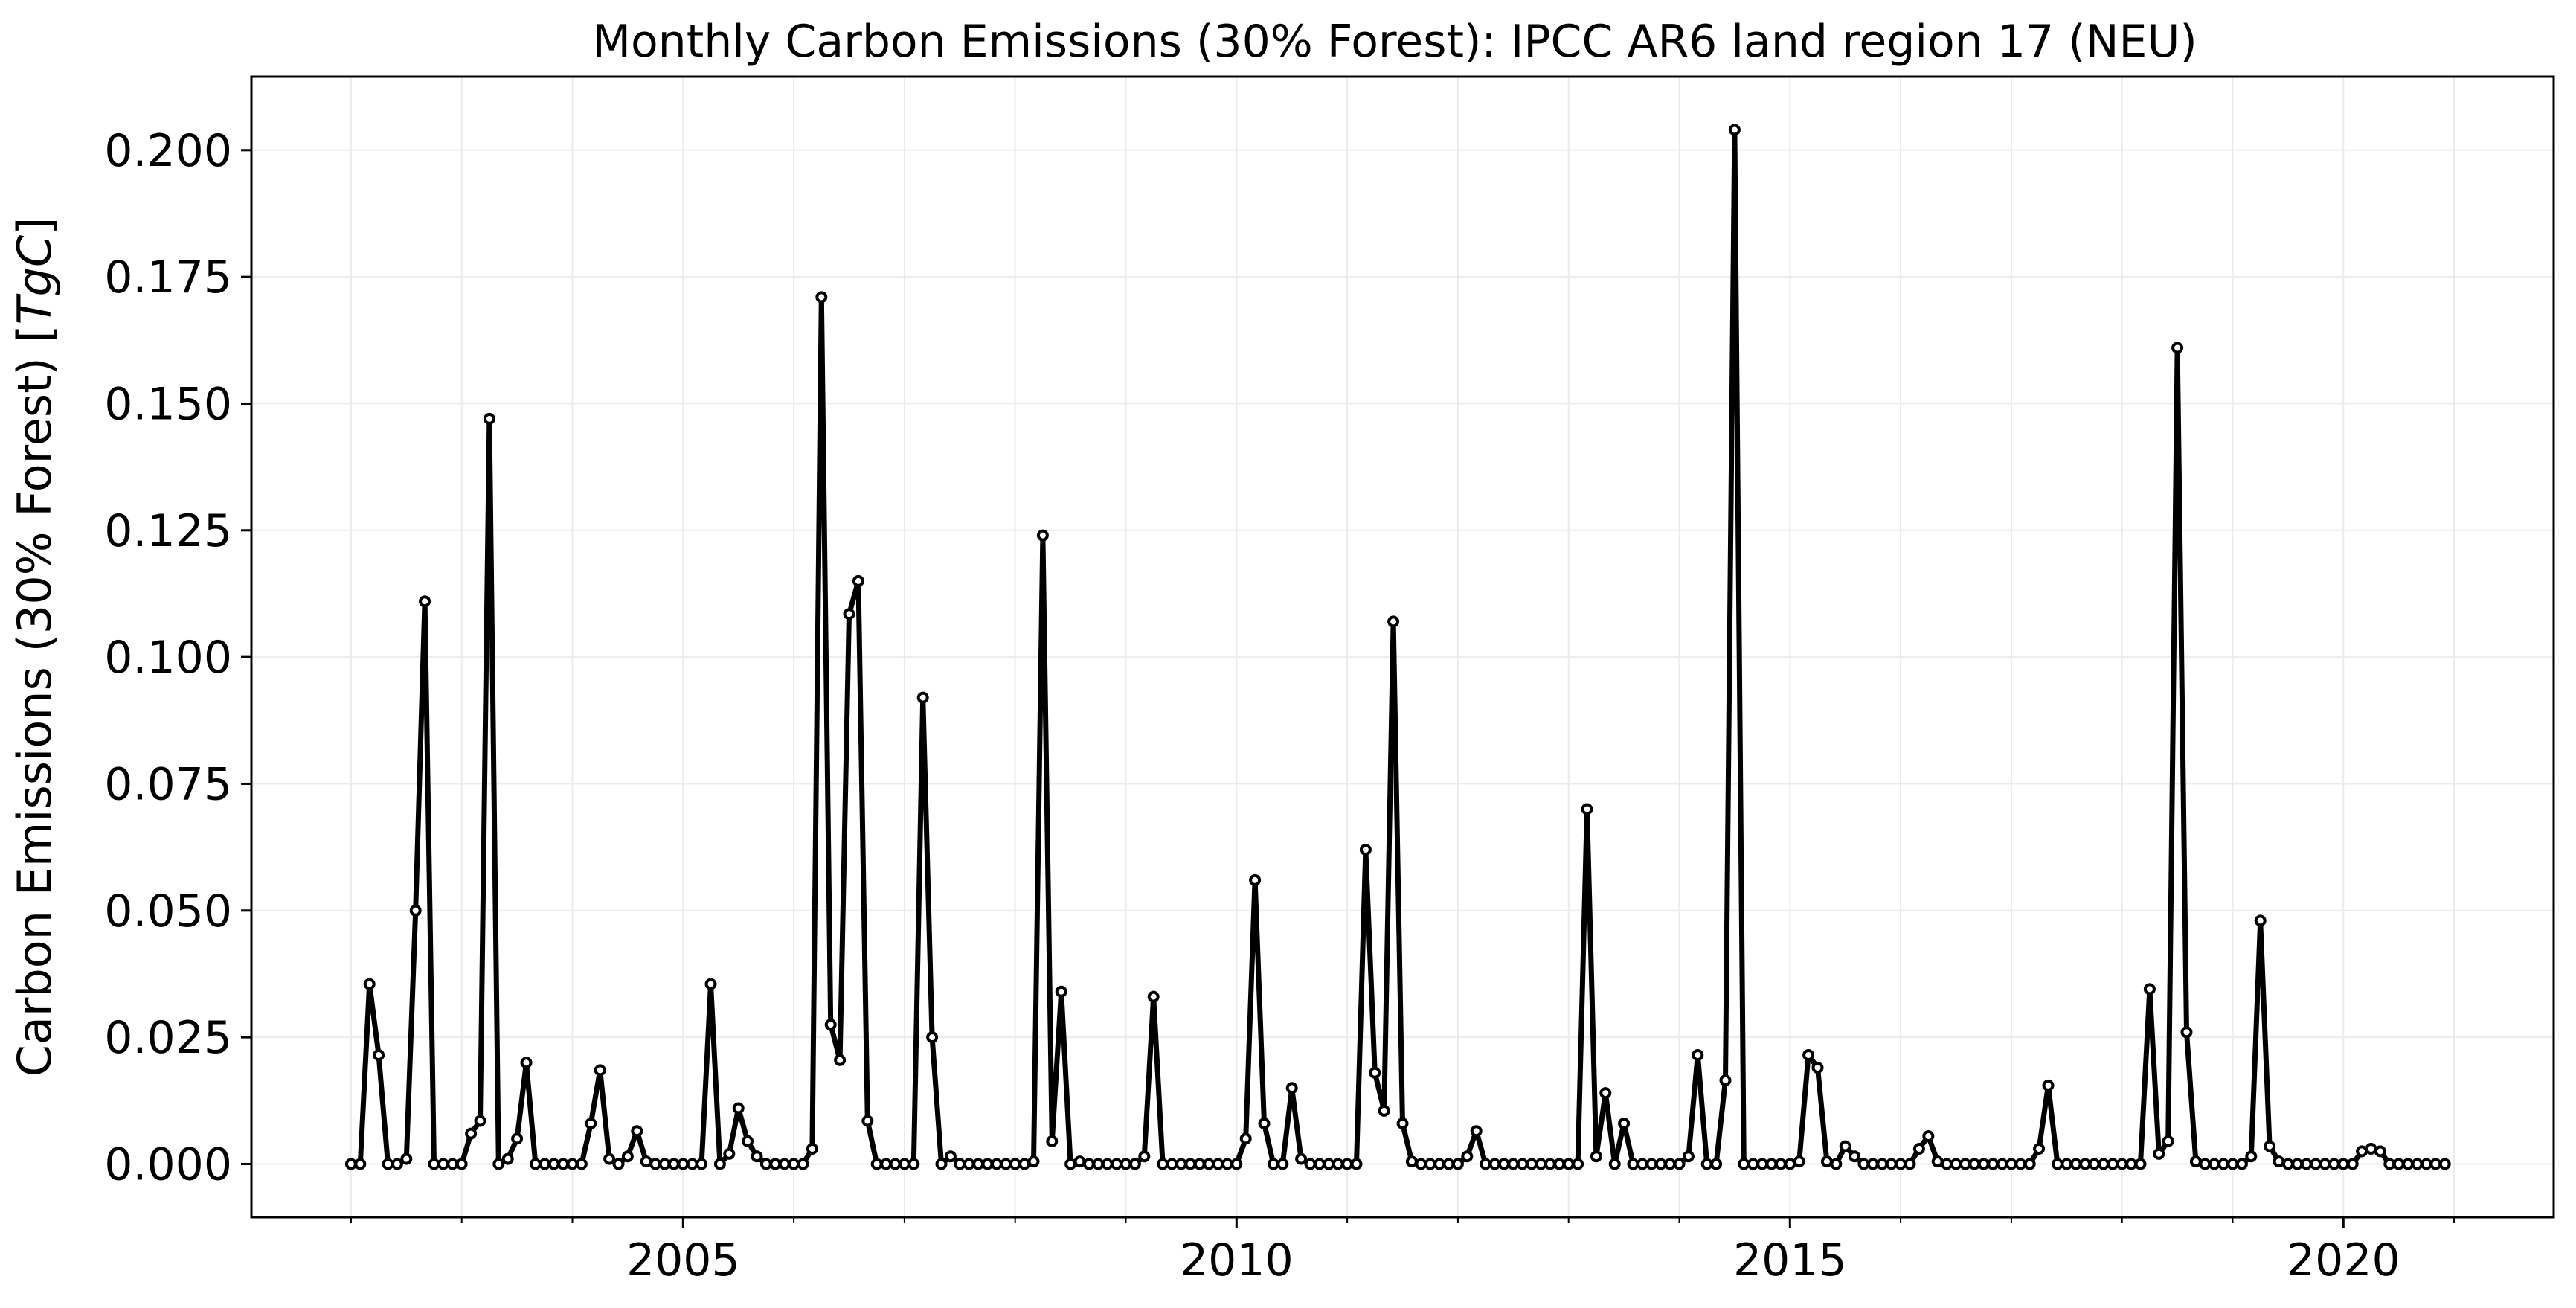 The height and width of the screenshot is (1308, 2576). I want to click on y-tick-label: 0.025, so click(168, 1038).